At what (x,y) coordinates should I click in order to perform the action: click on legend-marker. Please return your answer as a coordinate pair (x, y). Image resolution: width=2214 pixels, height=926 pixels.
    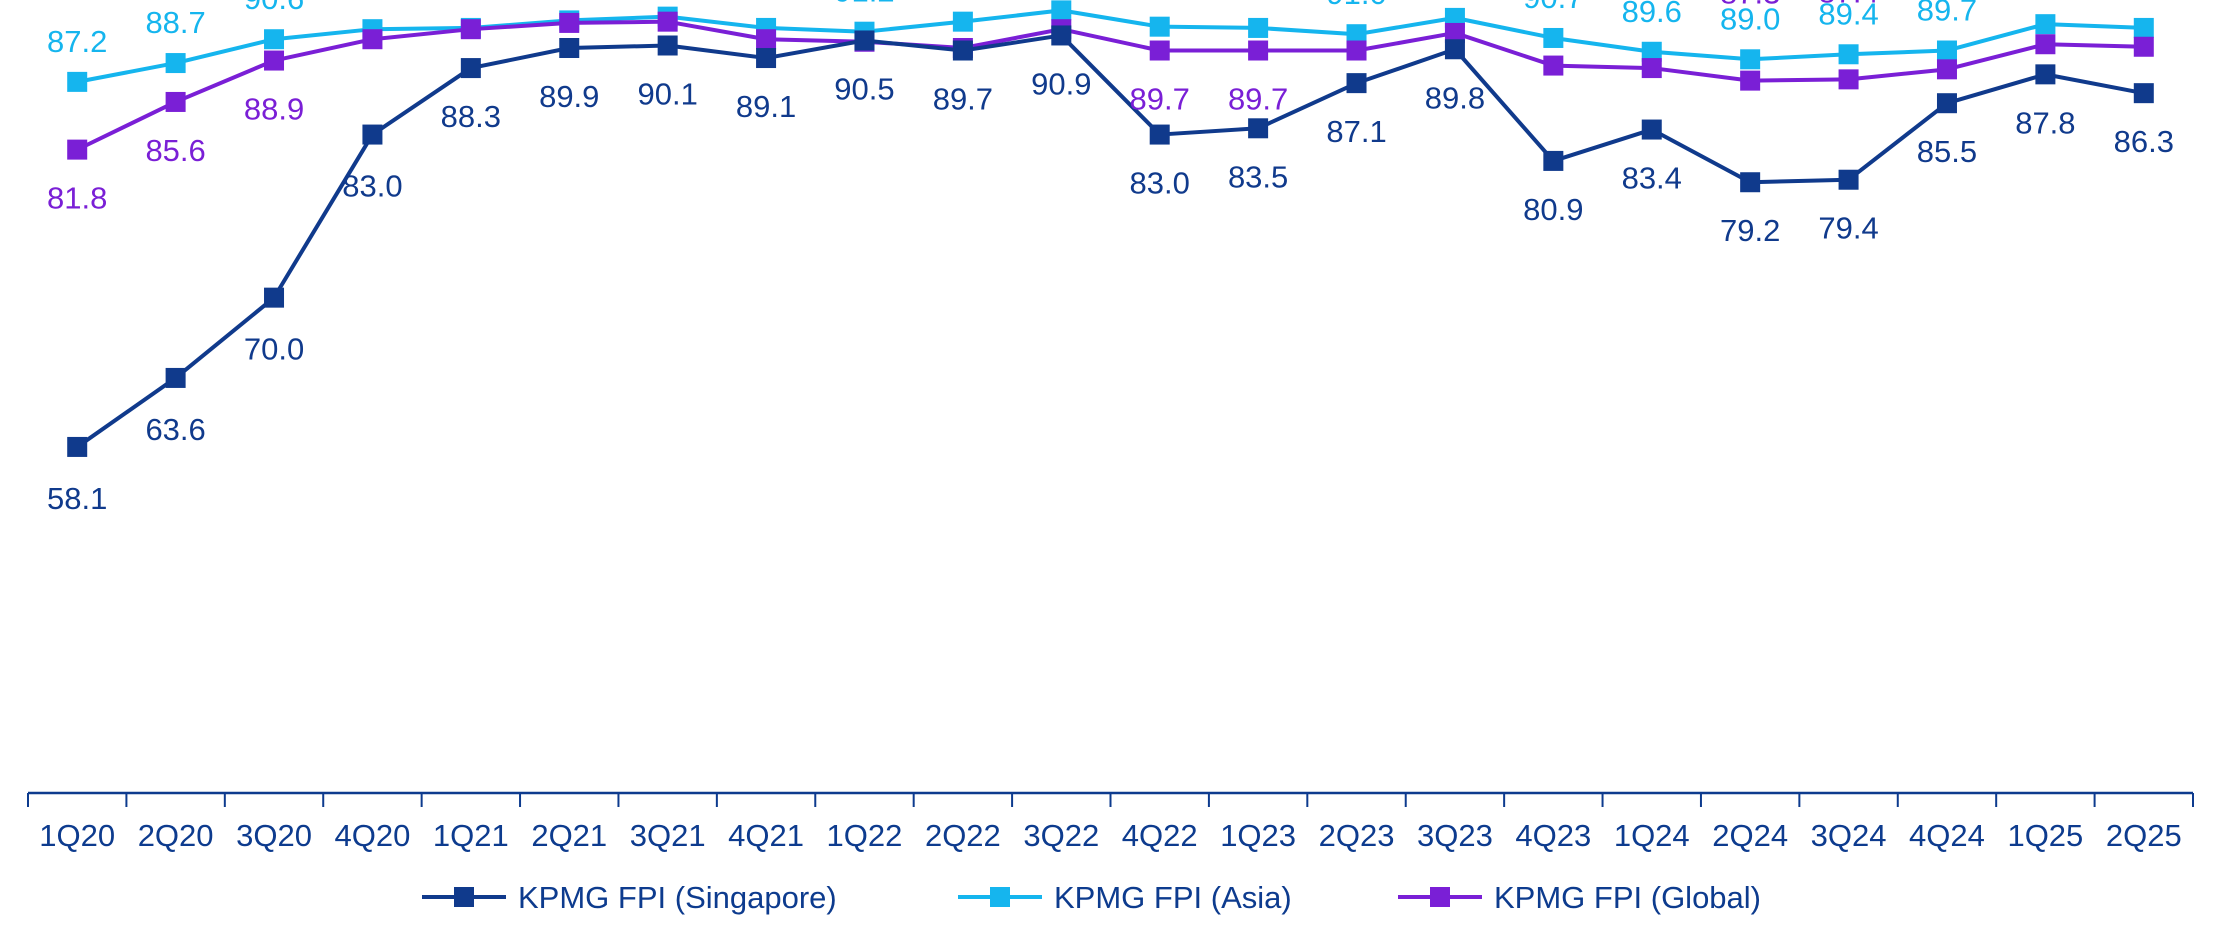
    Looking at the image, I should click on (1000, 897).